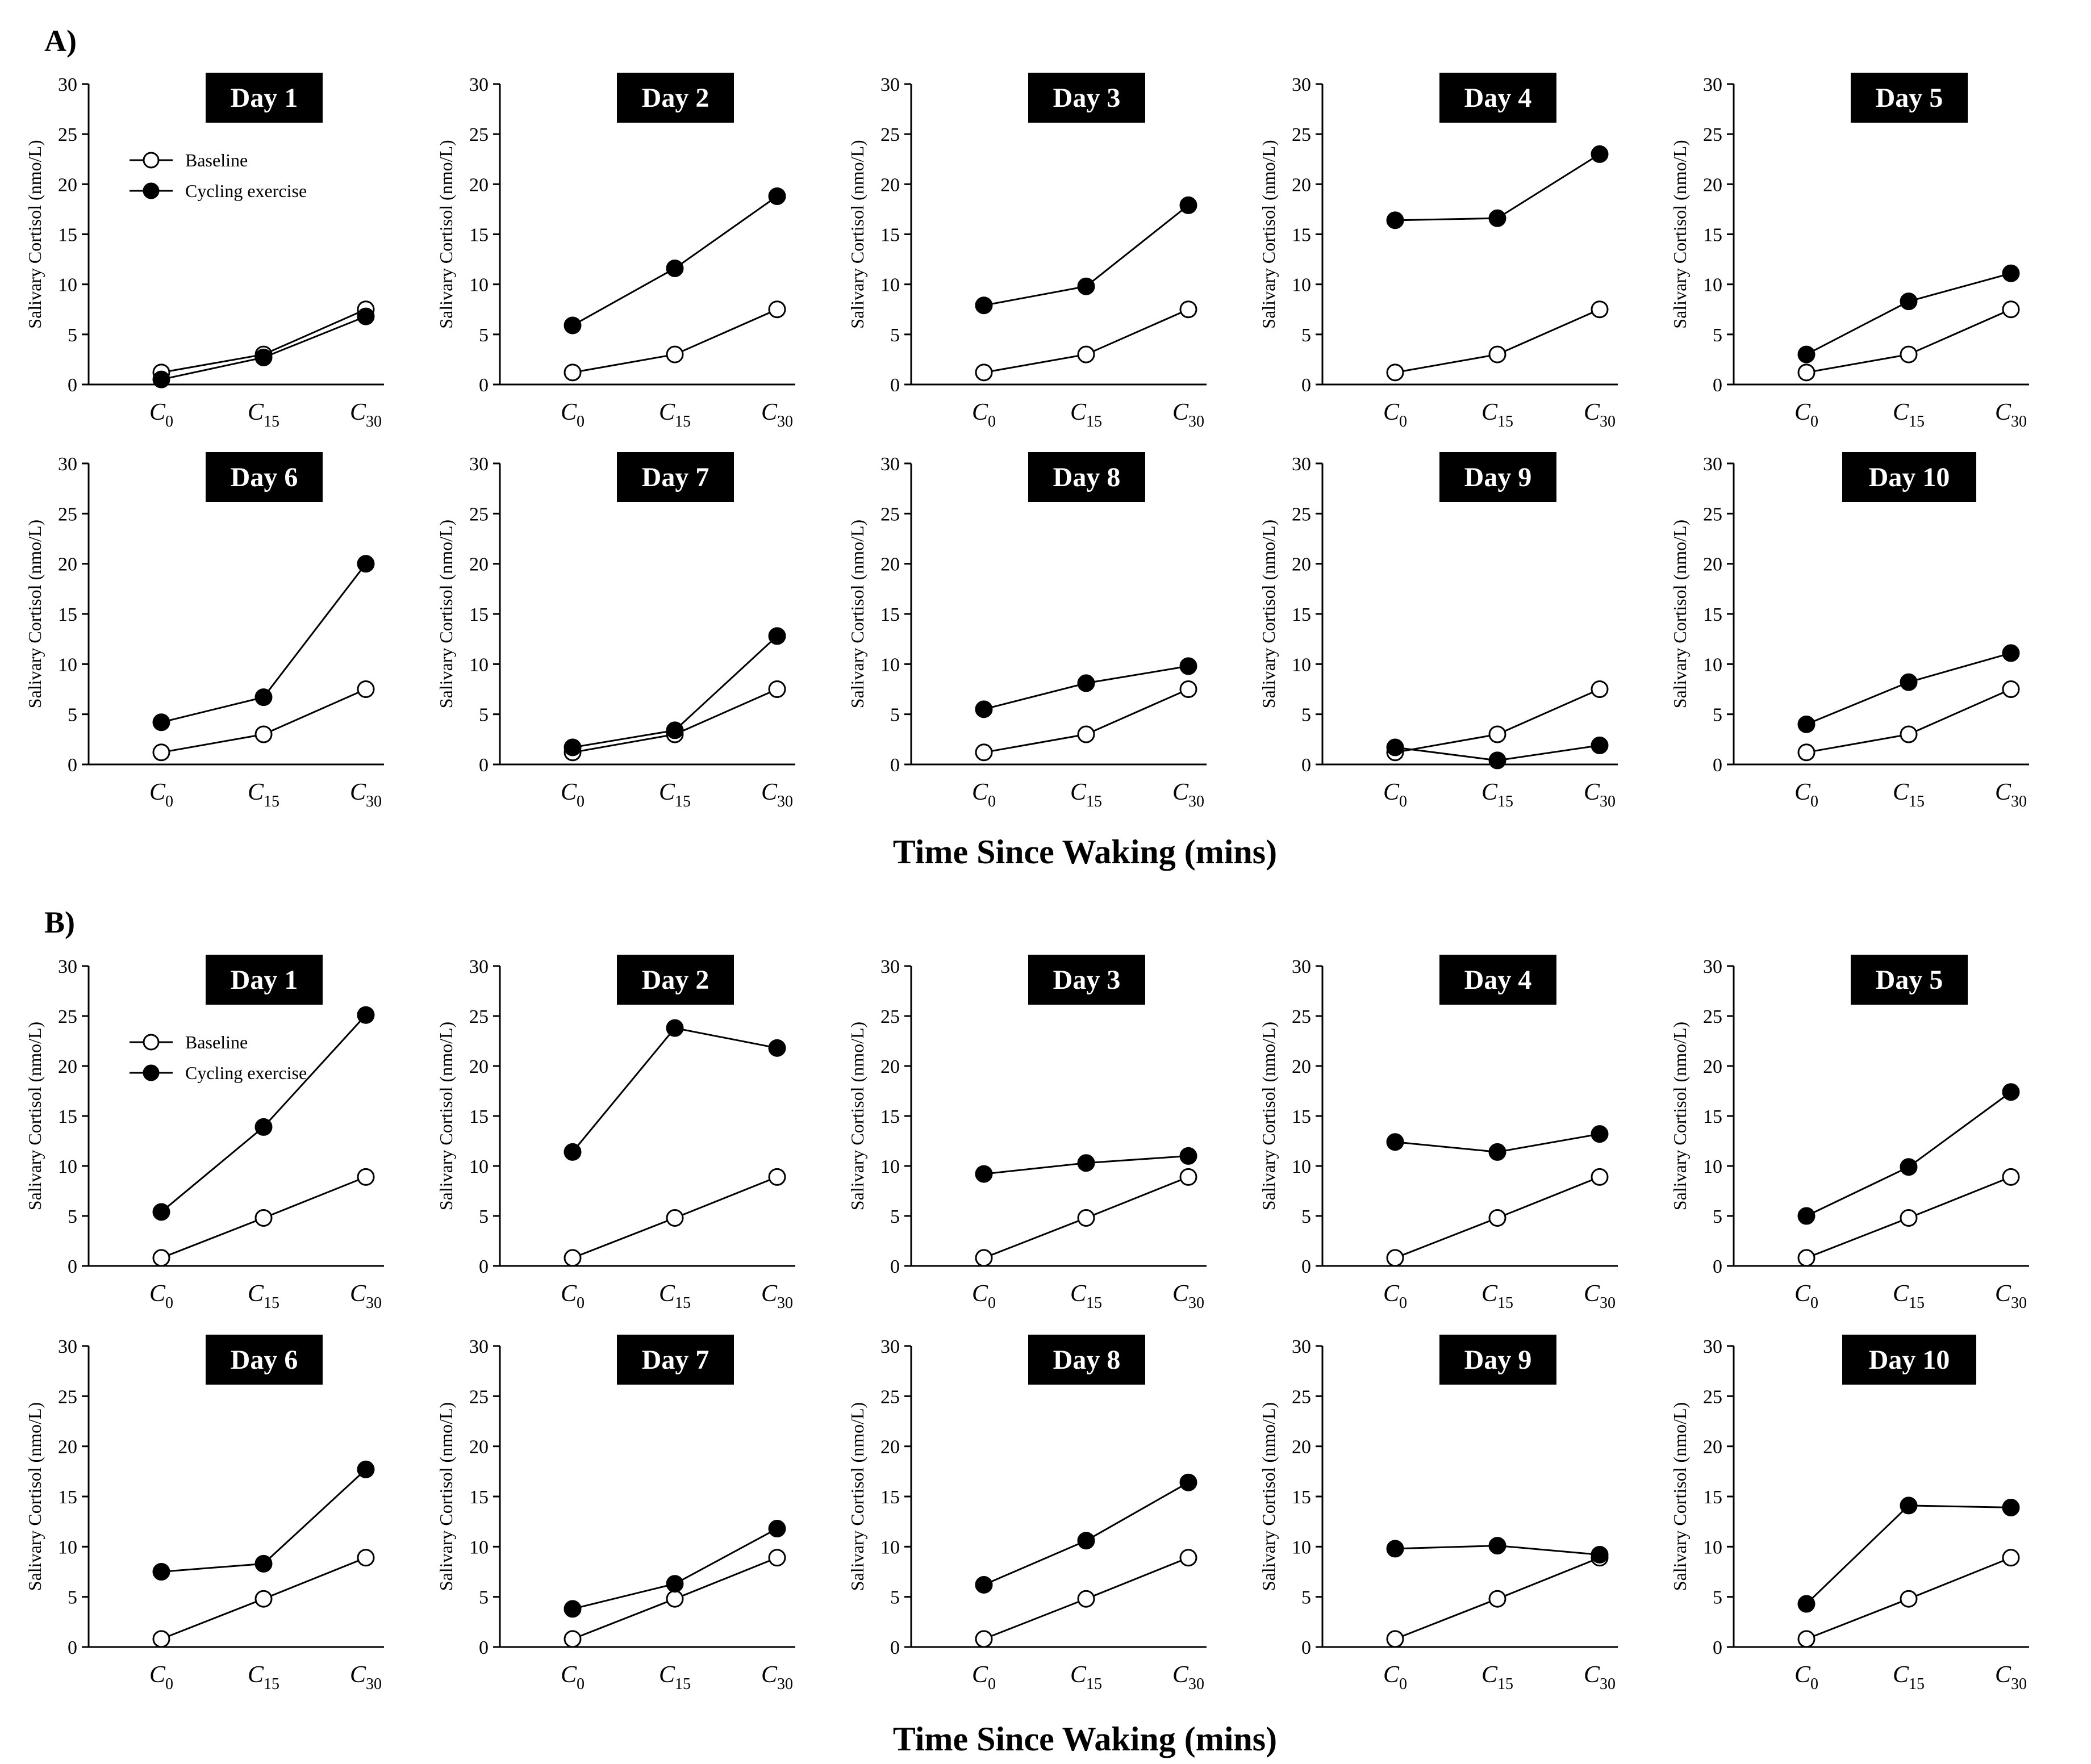 This screenshot has width=2091, height=1764. What do you see at coordinates (246, 191) in the screenshot?
I see `legend-exercise-label: Cycling exercise` at bounding box center [246, 191].